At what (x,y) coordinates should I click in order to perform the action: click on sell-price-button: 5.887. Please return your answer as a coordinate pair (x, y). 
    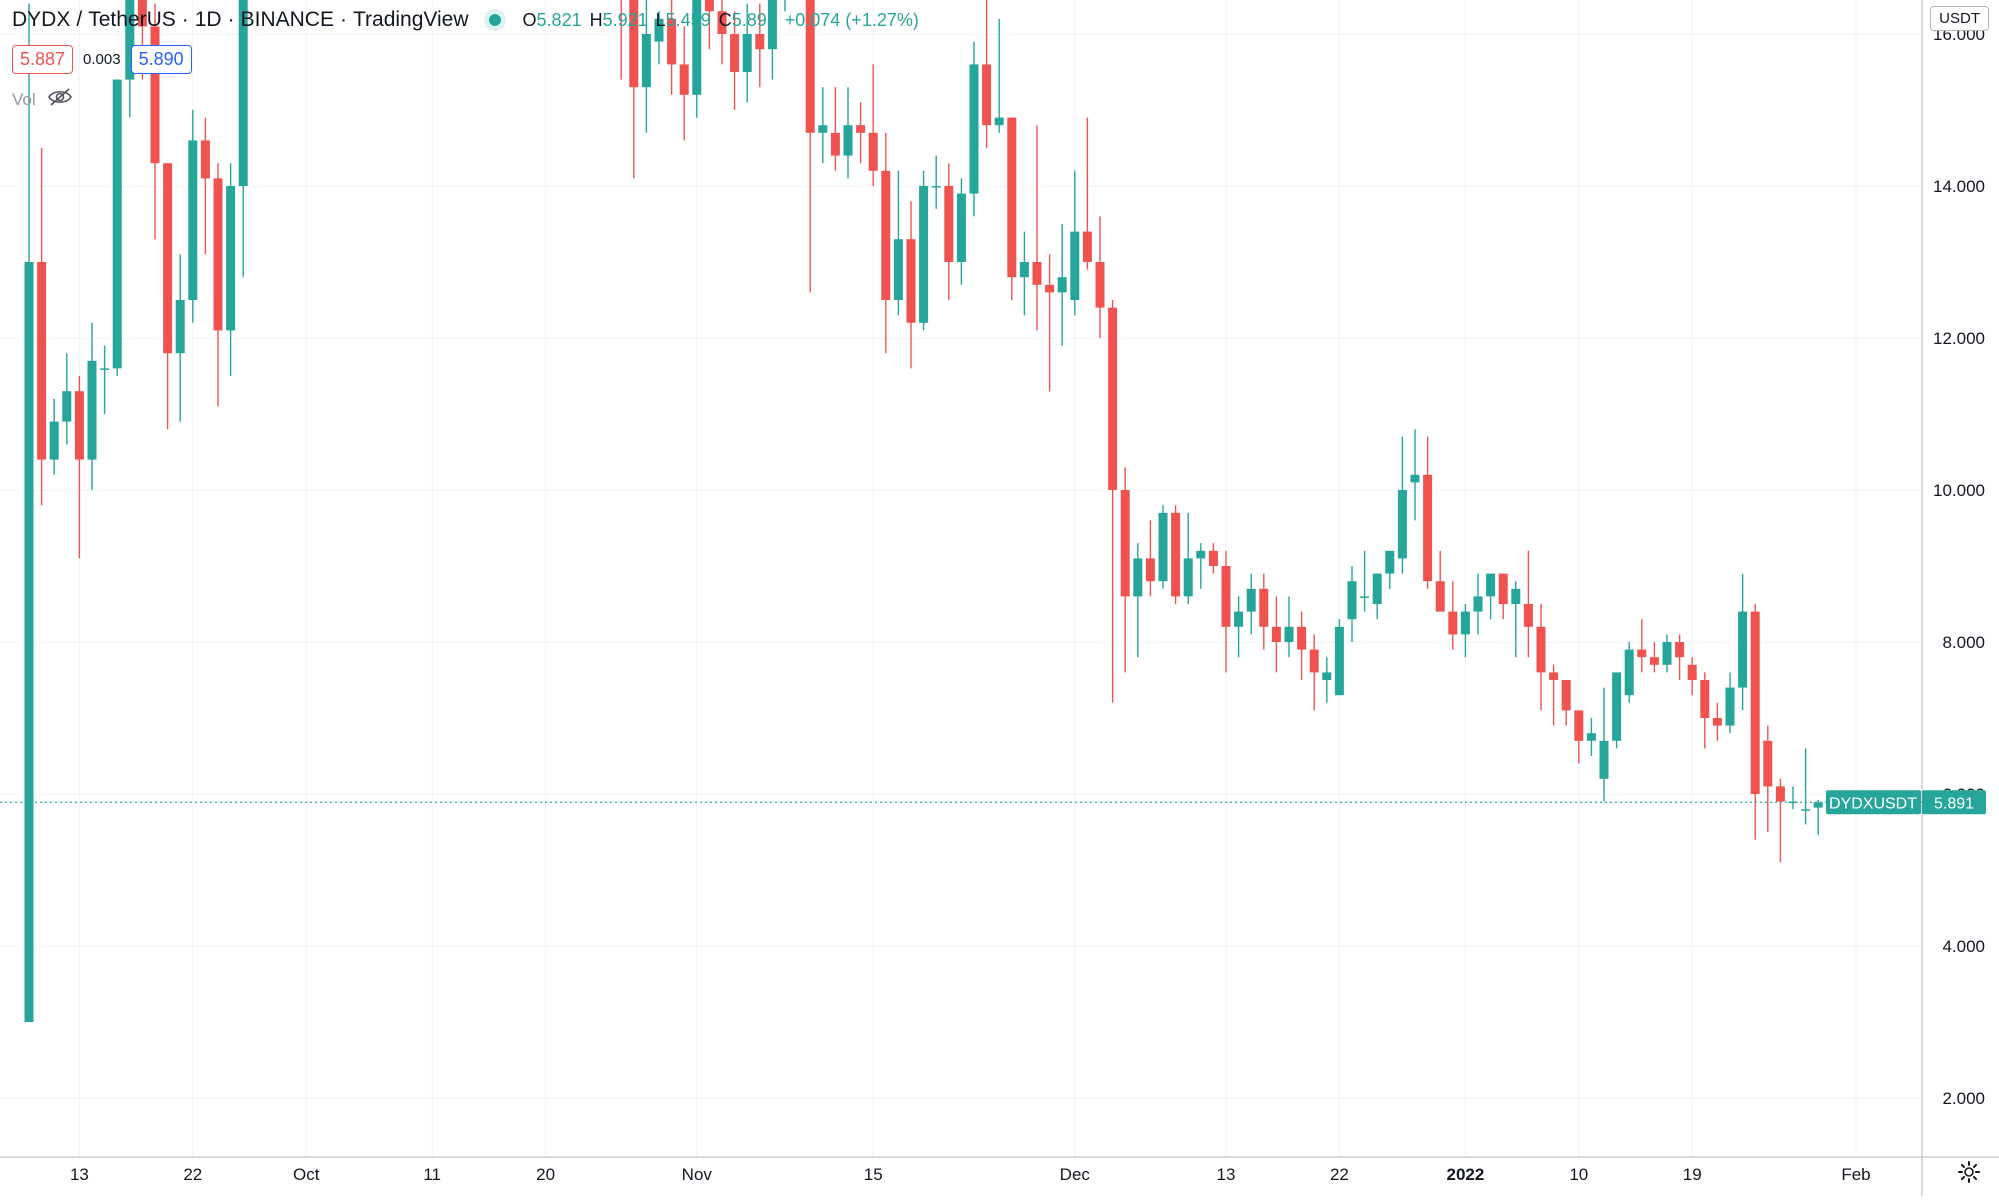
    Looking at the image, I should click on (43, 59).